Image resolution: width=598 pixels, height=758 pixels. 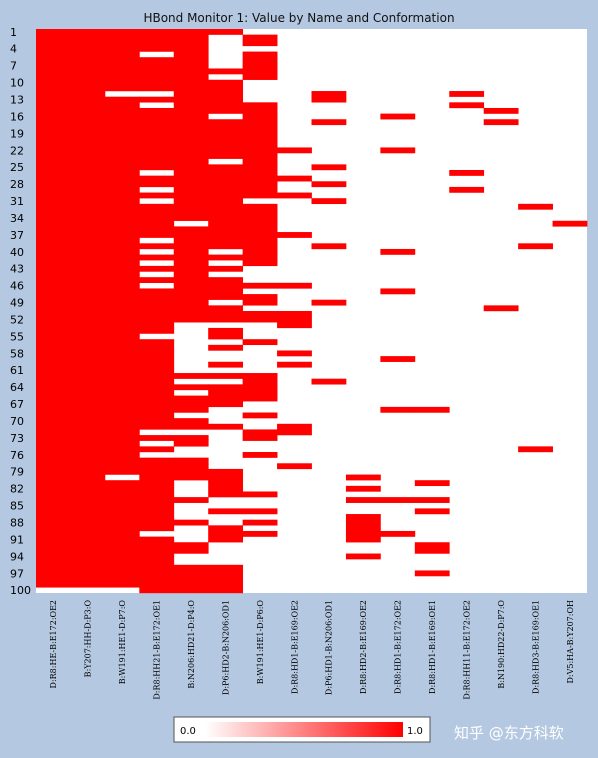 I want to click on y-tick-label: 4, so click(x=13, y=49).